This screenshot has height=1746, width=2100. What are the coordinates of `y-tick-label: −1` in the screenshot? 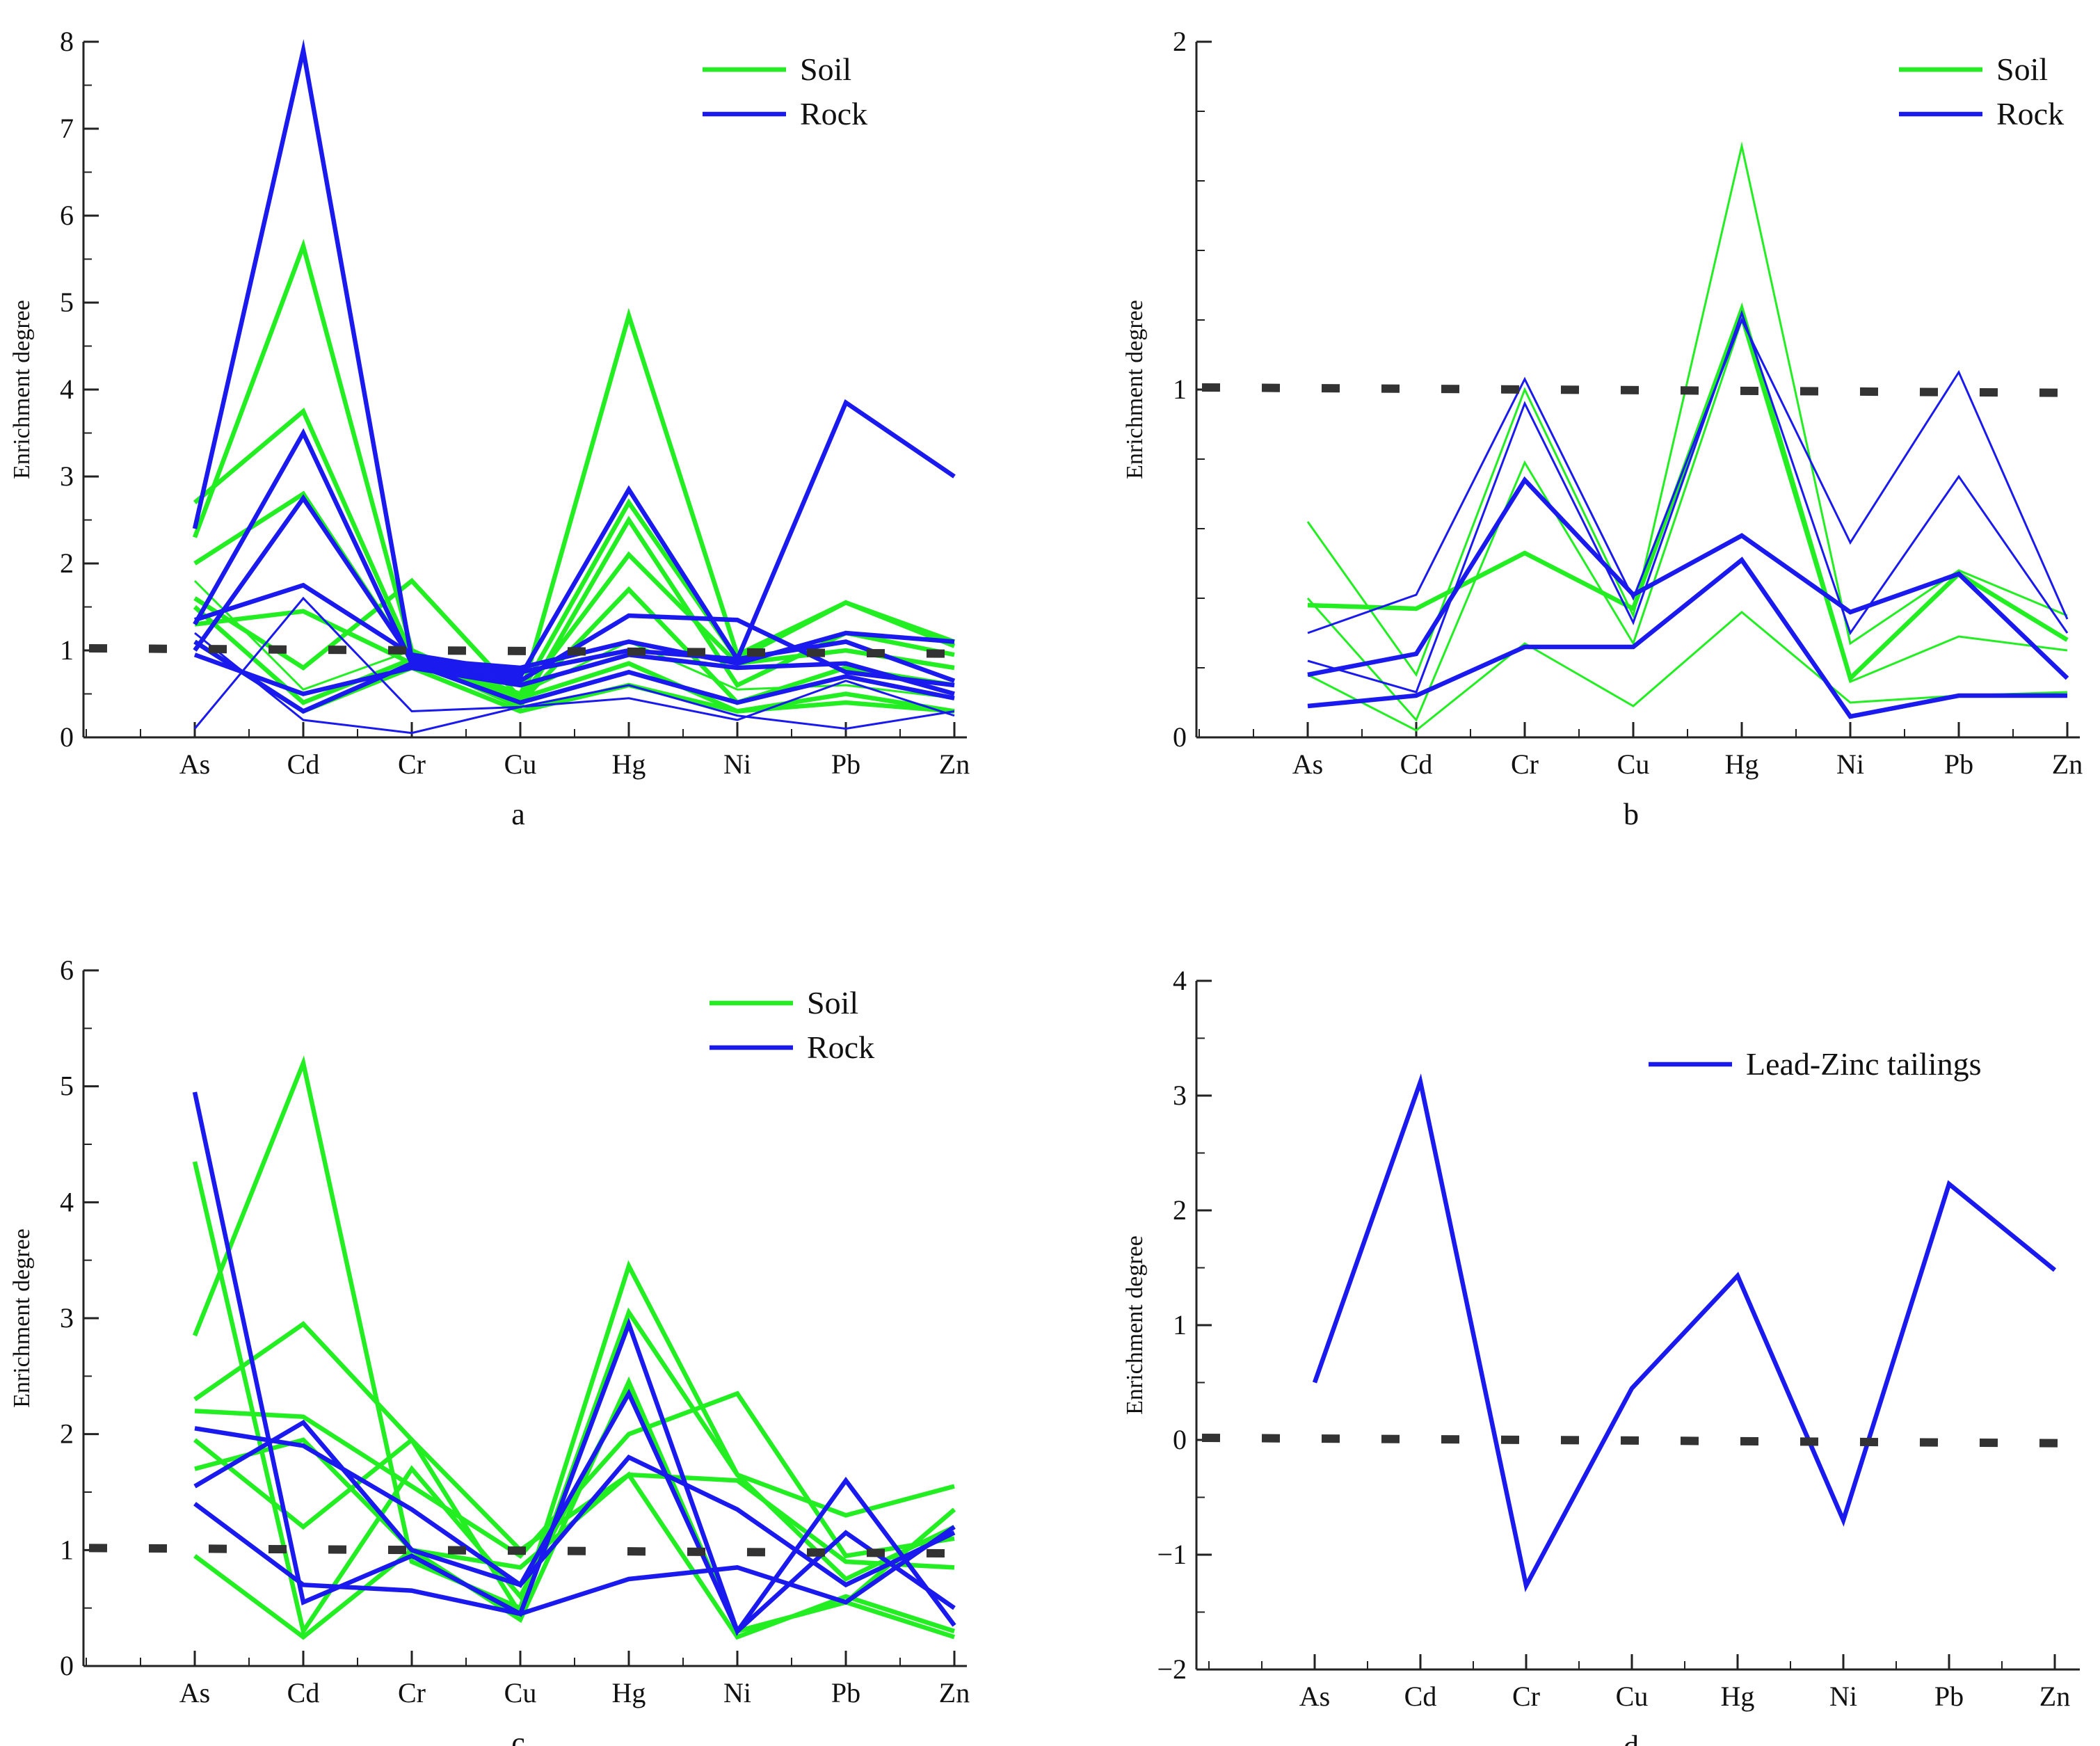 It's located at (1172, 1555).